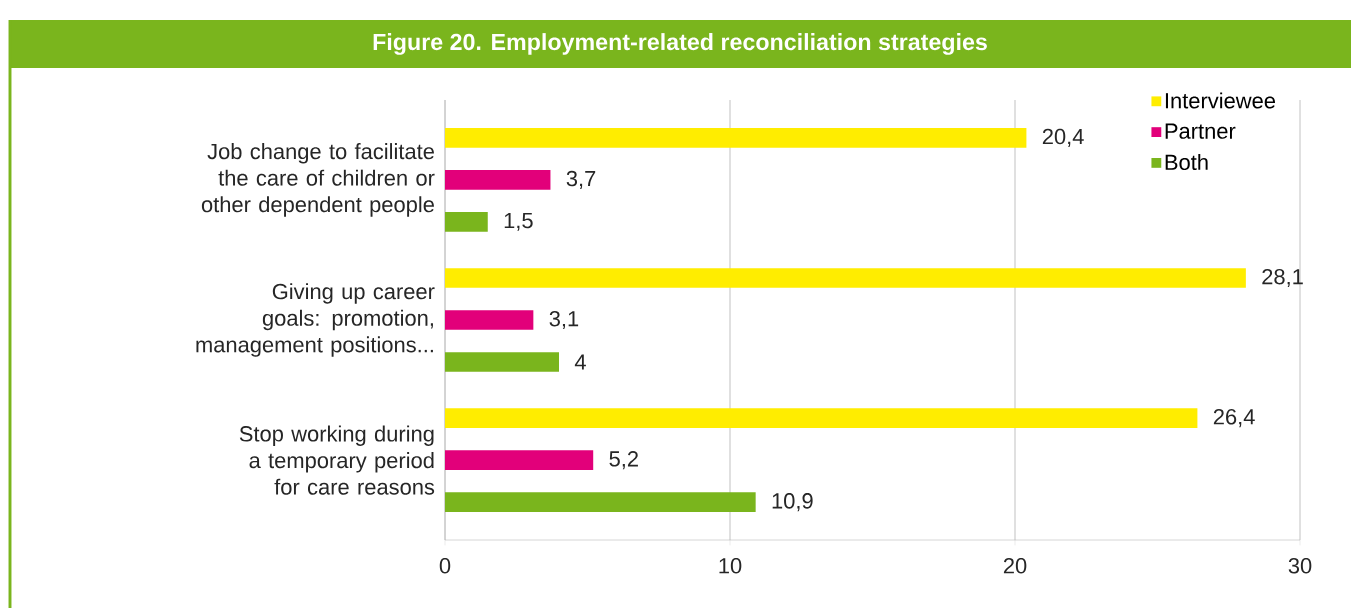 The height and width of the screenshot is (608, 1351). Describe the element at coordinates (792, 502) in the screenshot. I see `data-label: 10,9` at that location.